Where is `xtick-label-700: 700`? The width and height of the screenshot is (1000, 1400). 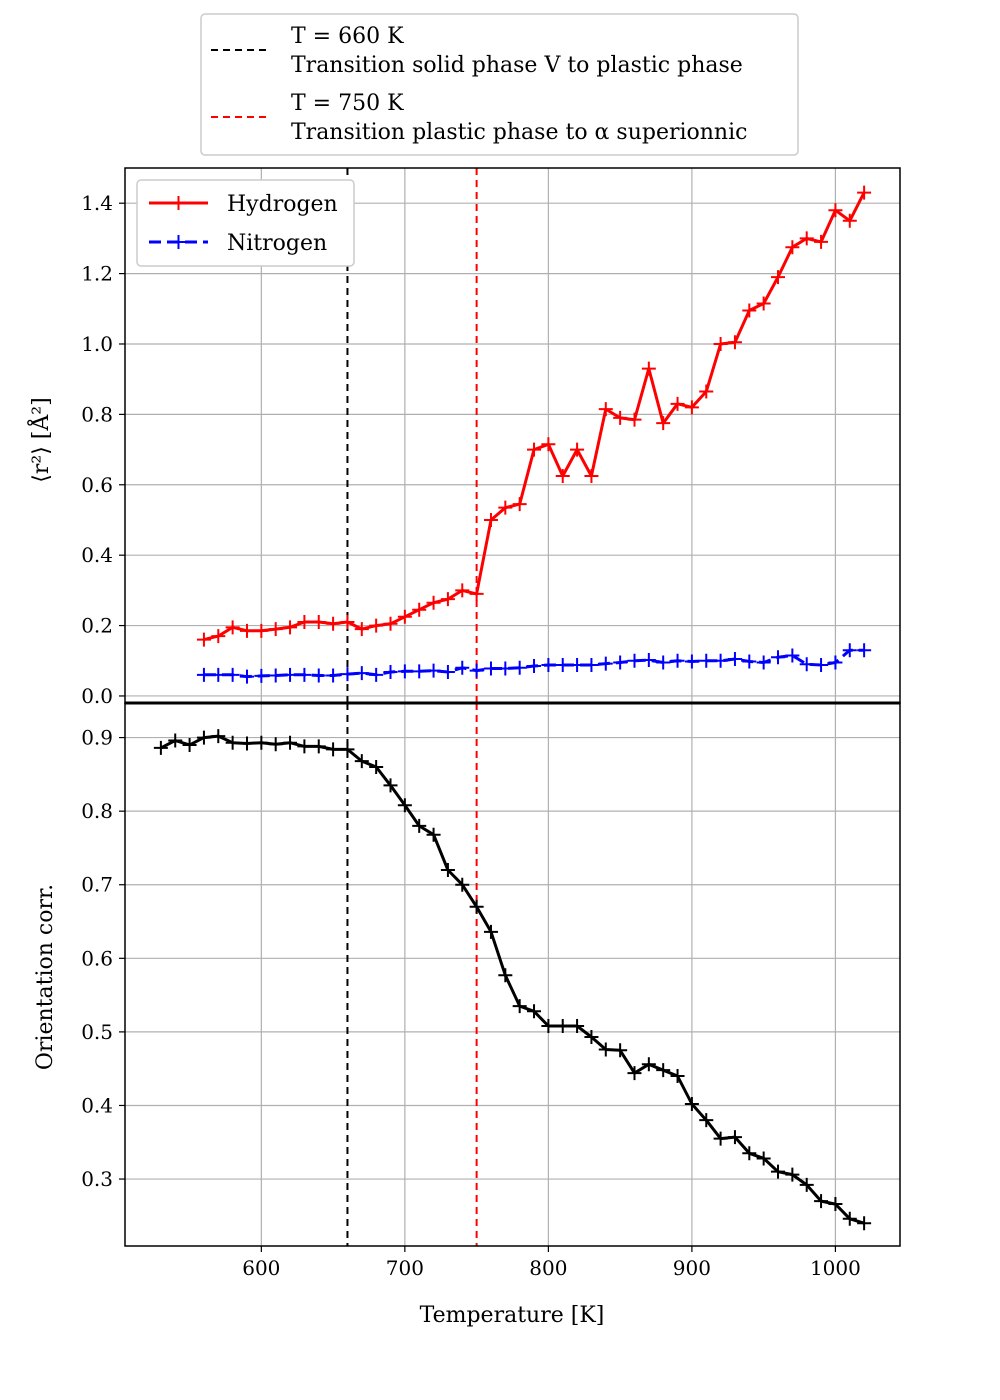 xtick-label-700: 700 is located at coordinates (405, 1268).